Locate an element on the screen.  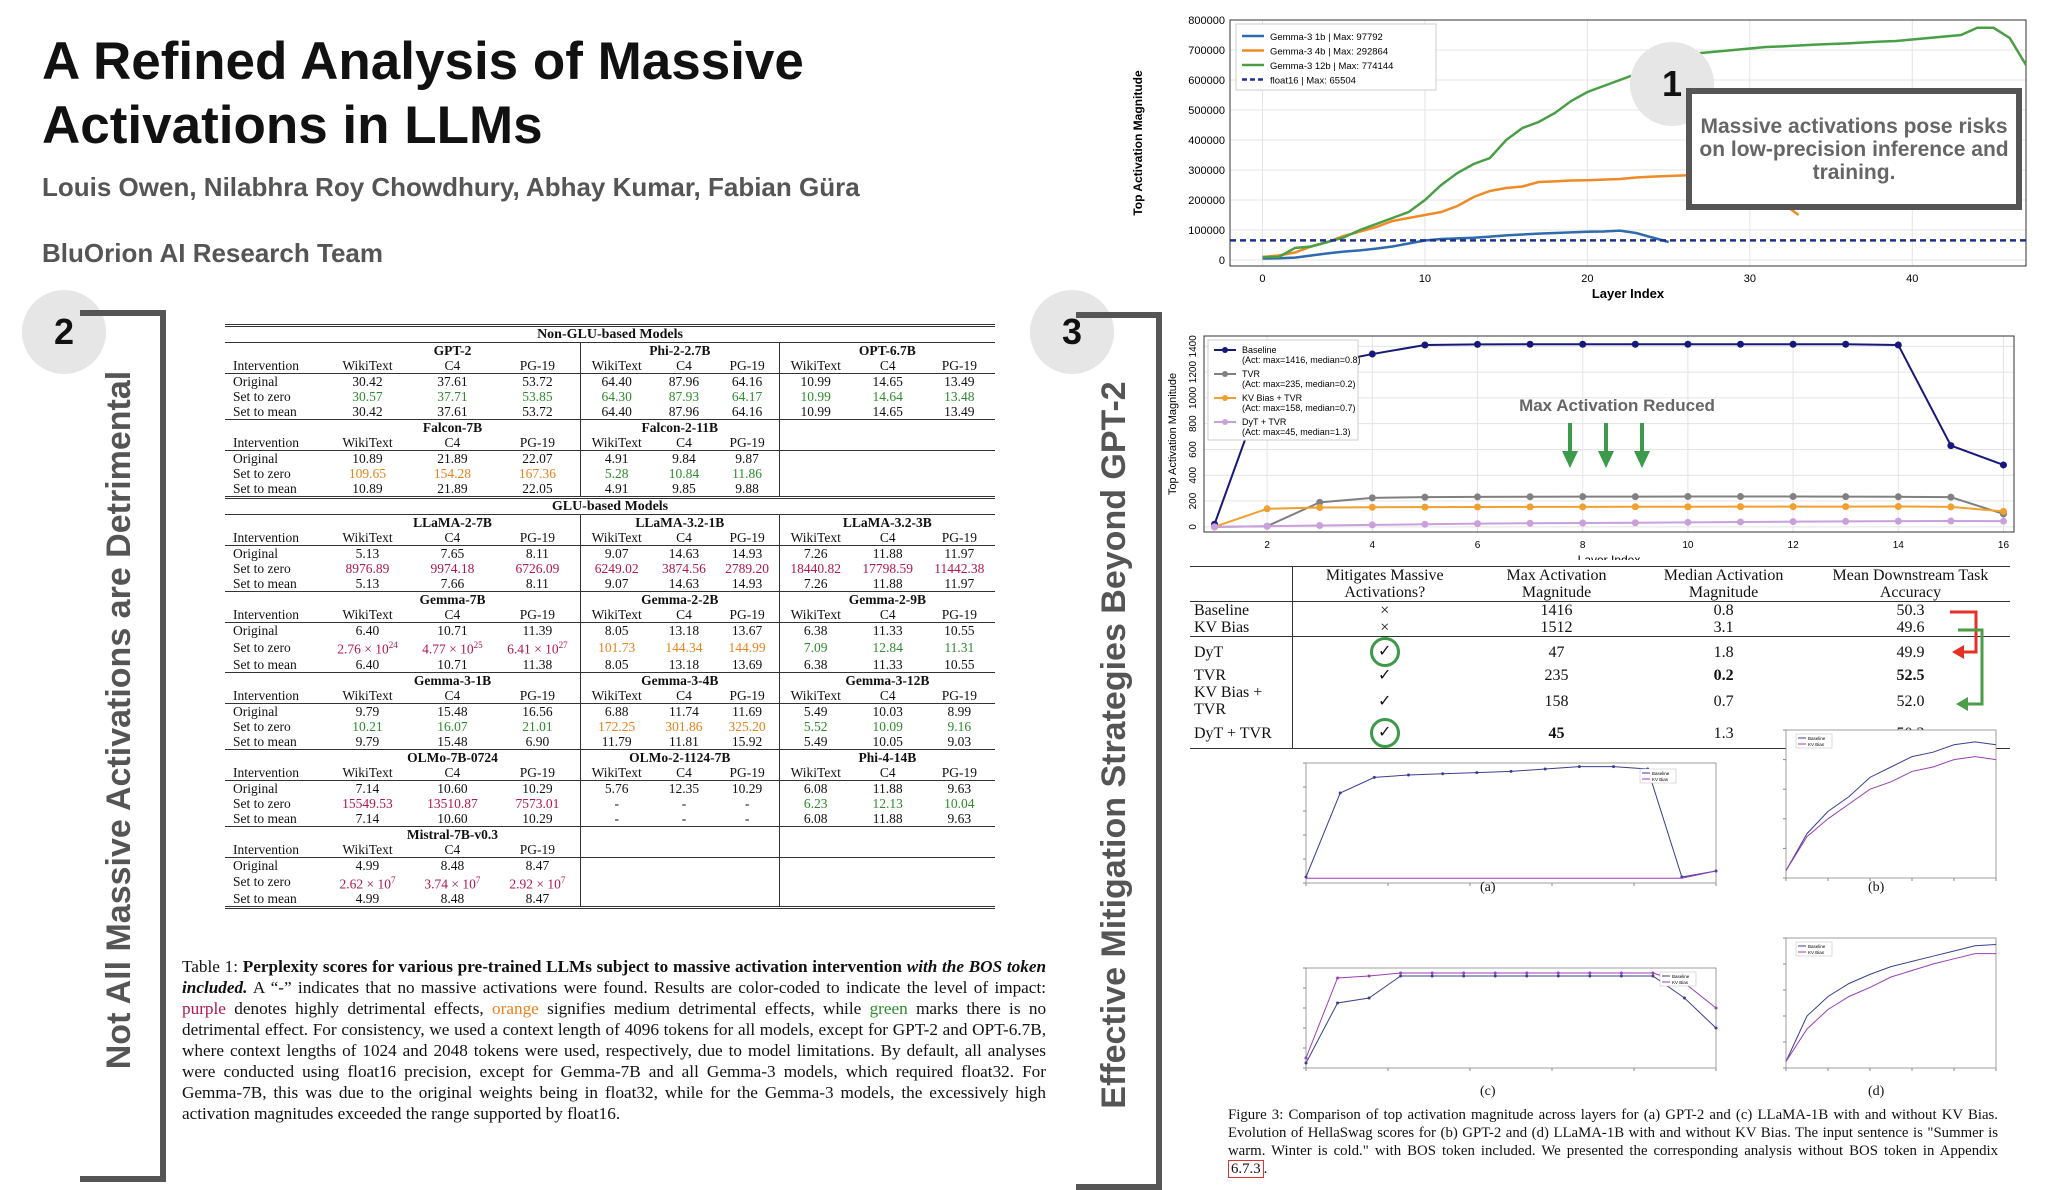
table-row: KV Bias + TVR ✓ 158 0.7 52.0 is located at coordinates (1600, 701).